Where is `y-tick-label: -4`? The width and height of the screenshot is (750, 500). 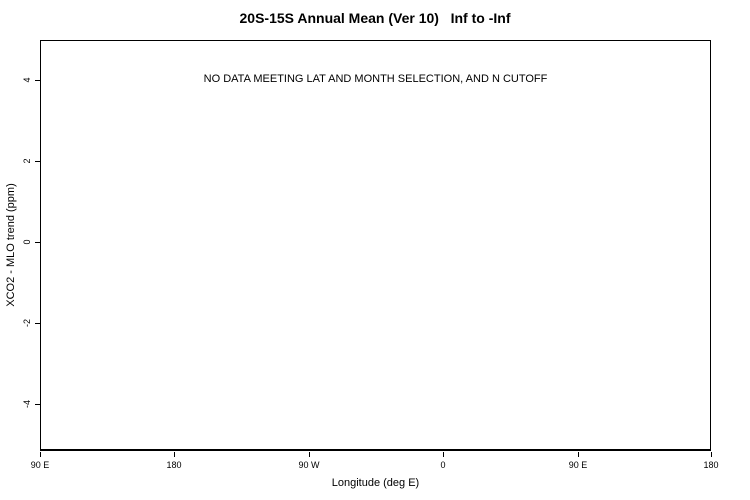 y-tick-label: -4 is located at coordinates (27, 404).